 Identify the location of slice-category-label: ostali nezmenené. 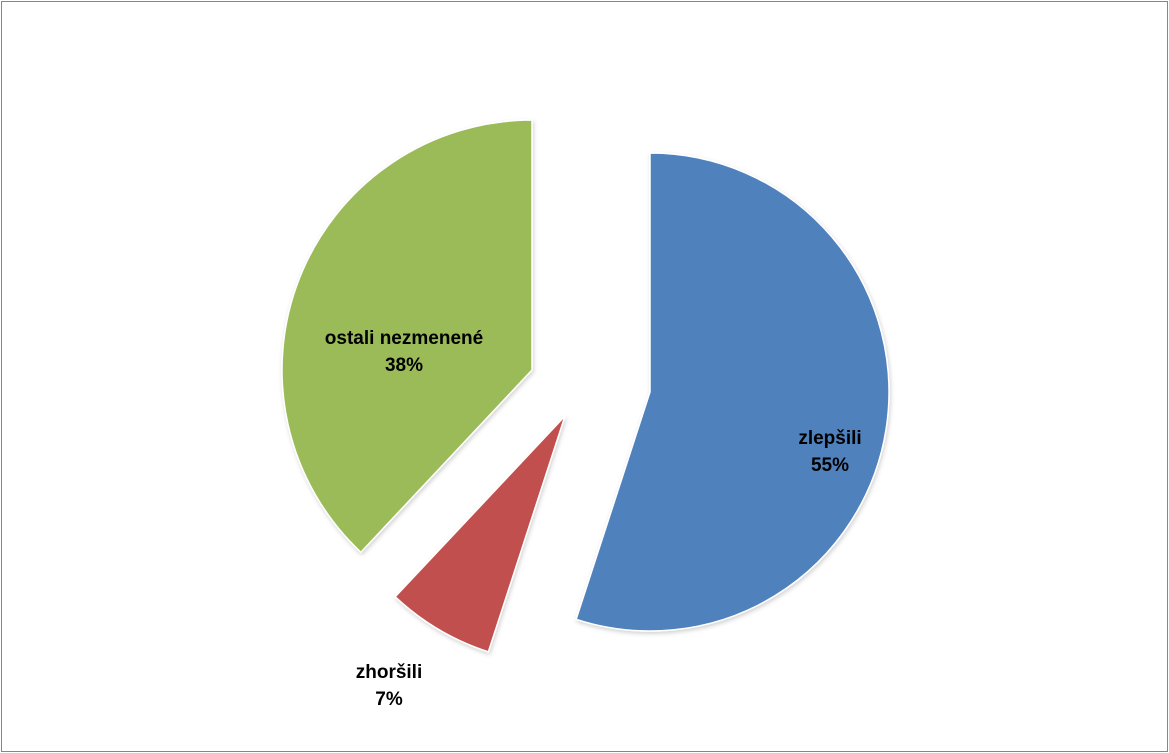
(404, 338).